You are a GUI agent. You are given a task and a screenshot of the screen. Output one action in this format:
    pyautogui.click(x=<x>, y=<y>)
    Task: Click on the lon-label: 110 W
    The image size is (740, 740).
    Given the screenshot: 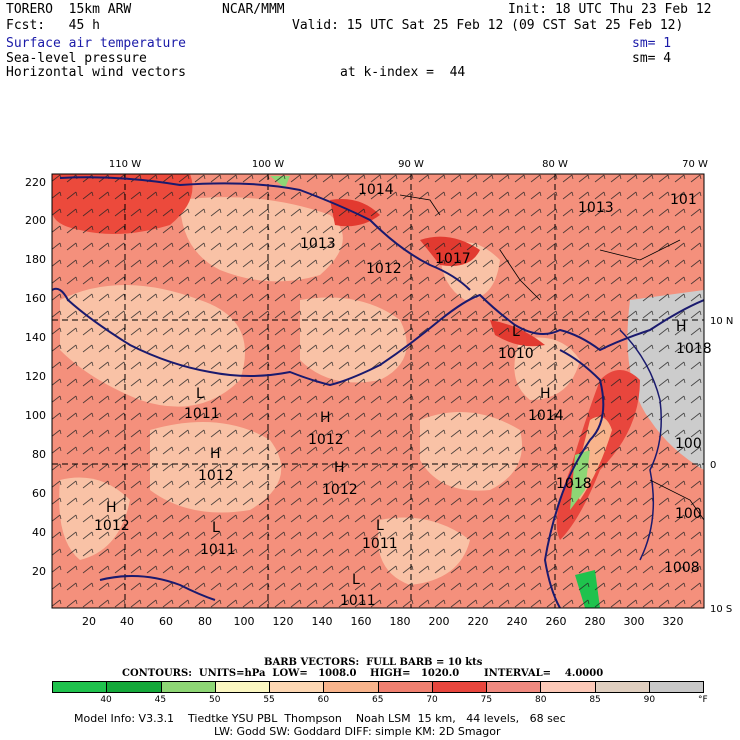 What is the action you would take?
    pyautogui.click(x=125, y=164)
    